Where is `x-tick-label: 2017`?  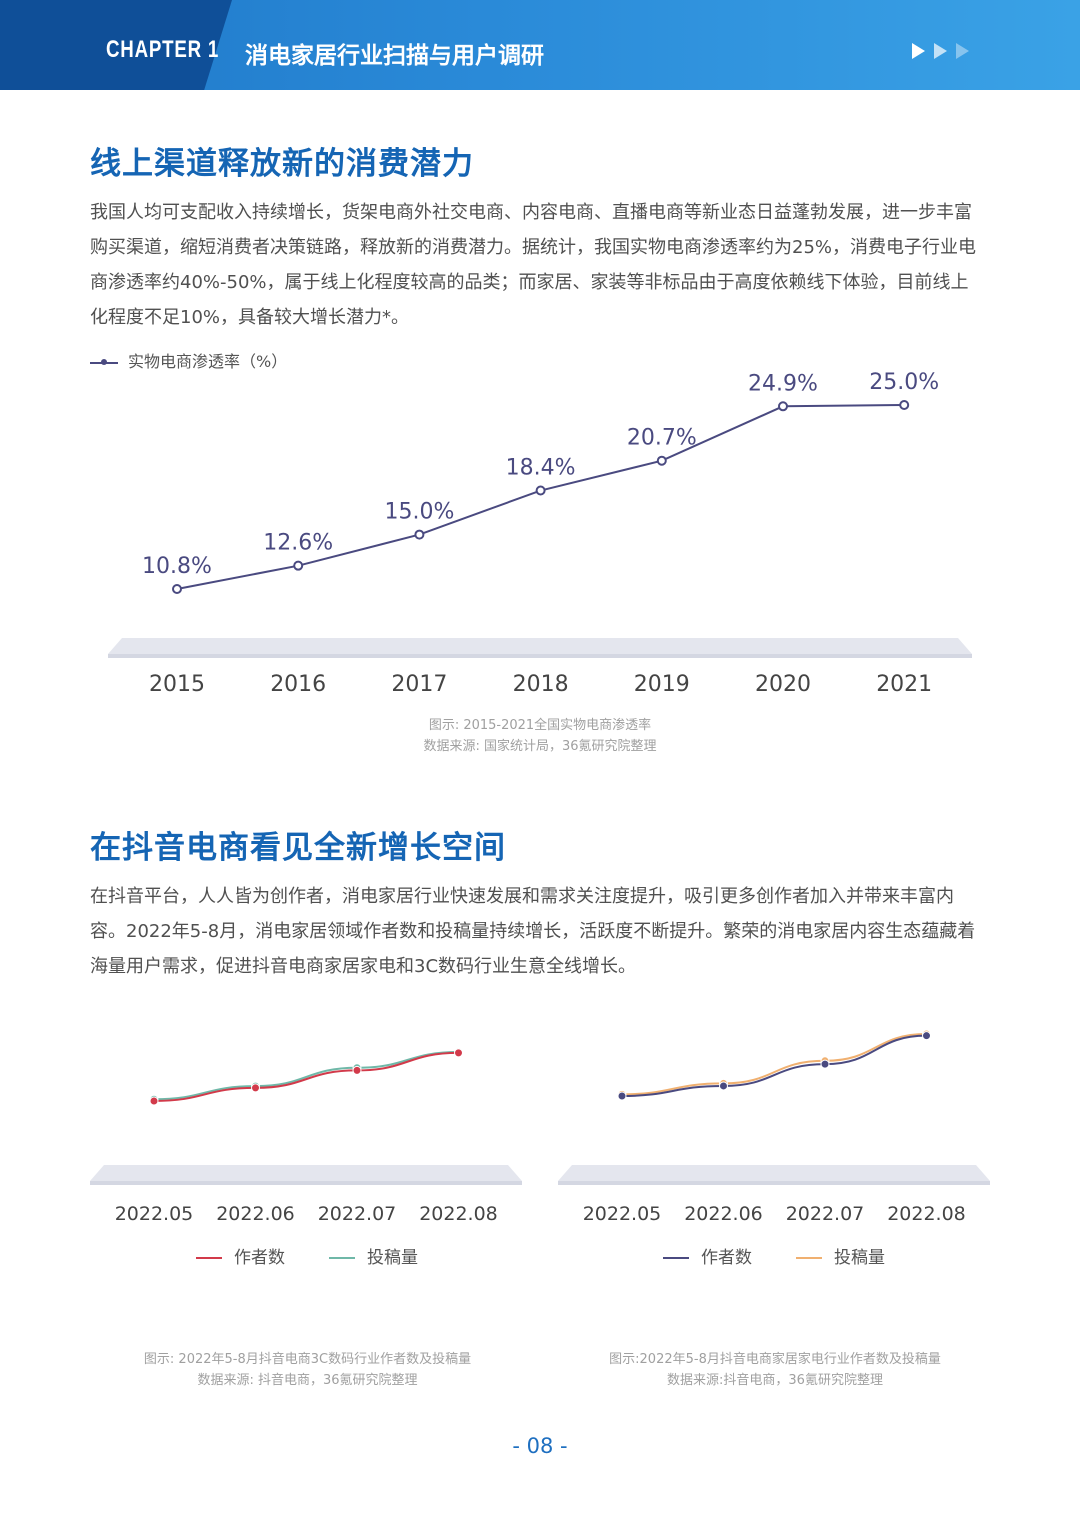 x-tick-label: 2017 is located at coordinates (419, 684).